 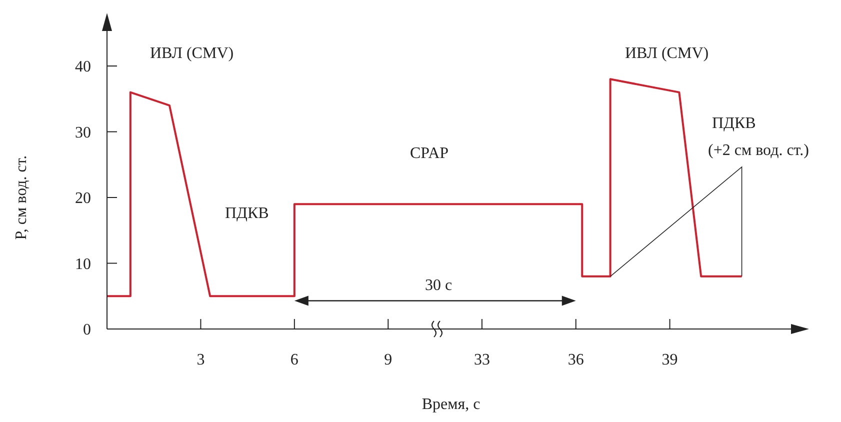 What do you see at coordinates (83, 264) in the screenshot?
I see `y-tick-label: 10` at bounding box center [83, 264].